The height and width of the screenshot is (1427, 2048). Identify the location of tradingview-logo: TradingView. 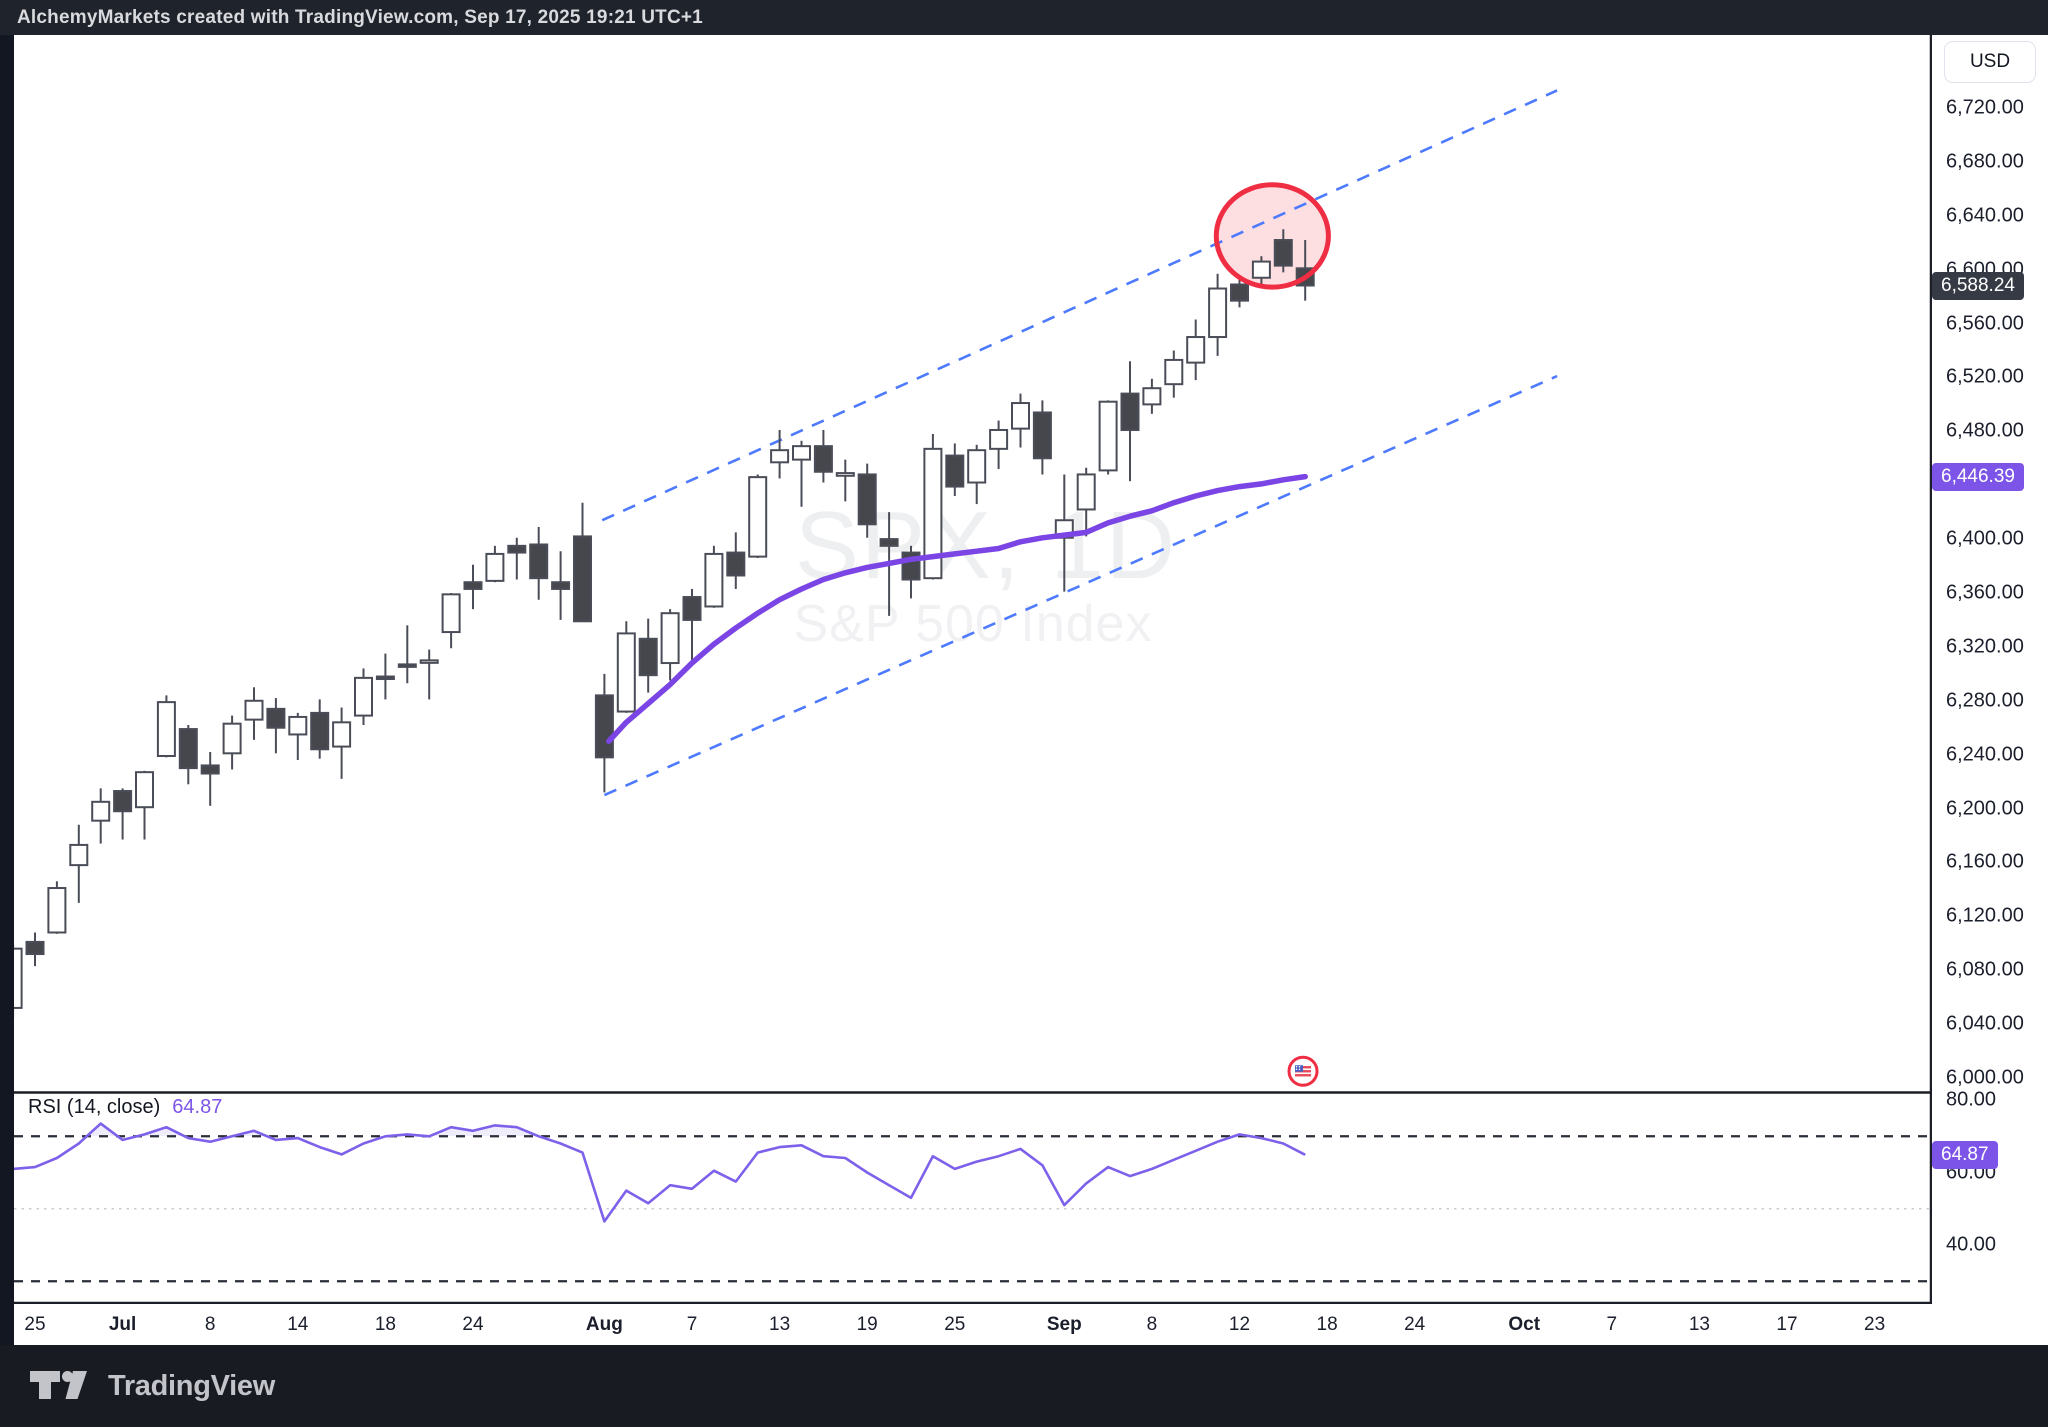
(152, 1386).